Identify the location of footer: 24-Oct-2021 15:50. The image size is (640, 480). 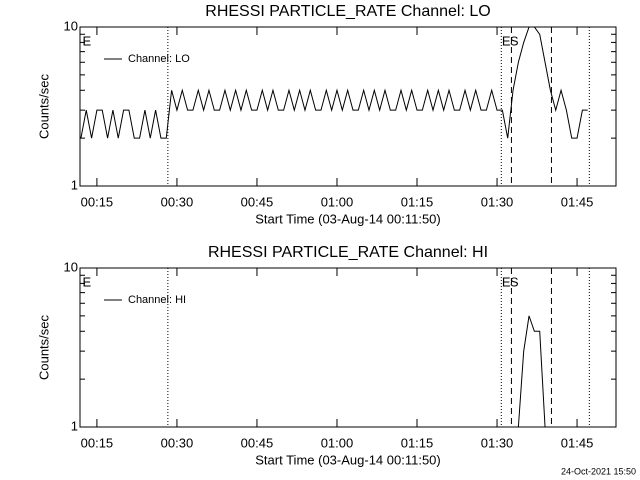
(598, 471).